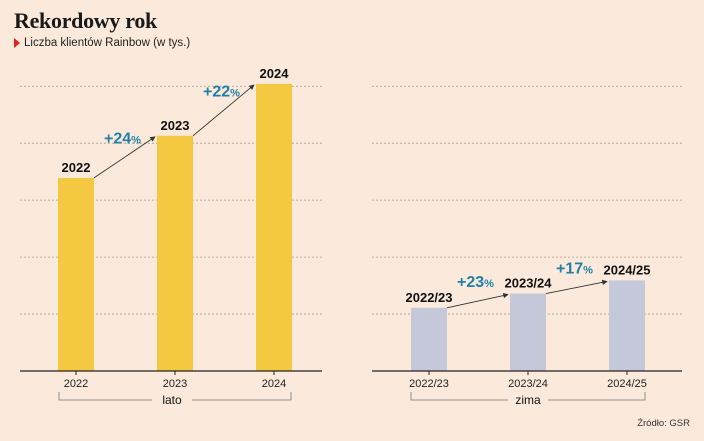 Image resolution: width=704 pixels, height=441 pixels. What do you see at coordinates (627, 269) in the screenshot?
I see `bar-label: 2024/25` at bounding box center [627, 269].